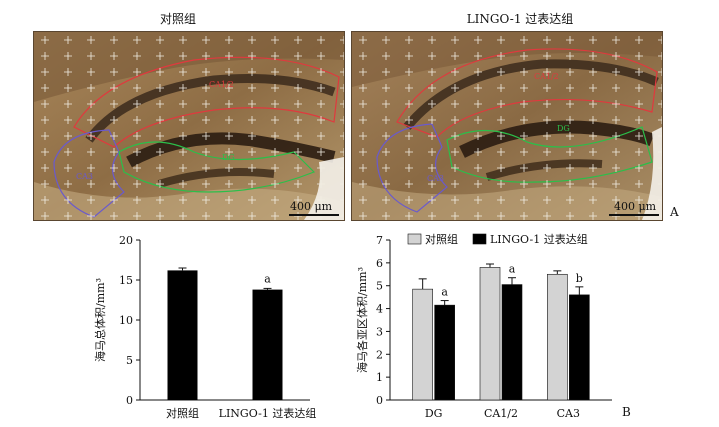  Describe the element at coordinates (441, 239) in the screenshot. I see `legend-label: 对照组` at that location.